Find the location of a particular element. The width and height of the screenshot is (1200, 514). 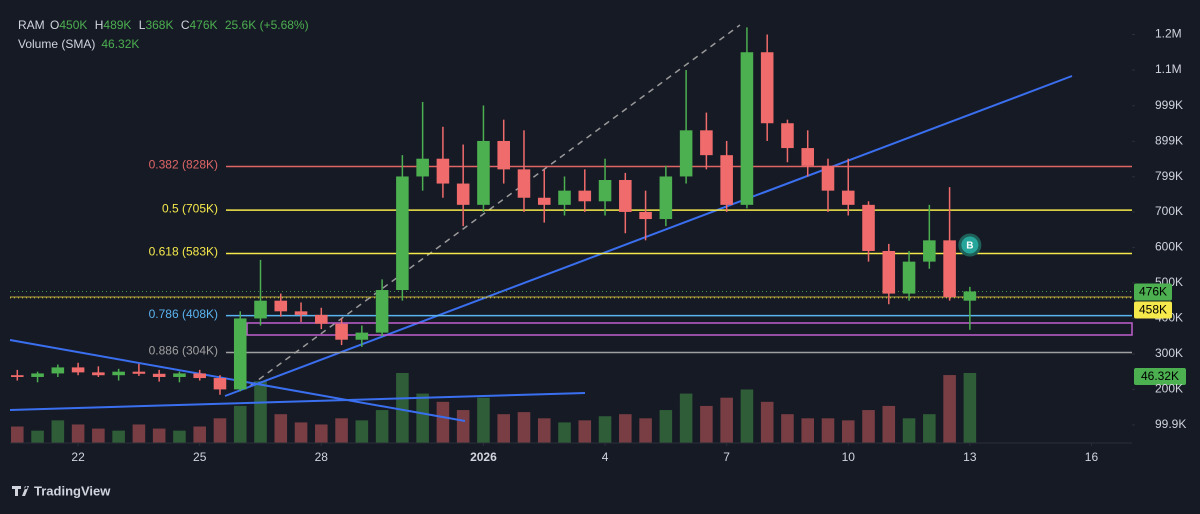

x-tick-label: 16 is located at coordinates (1092, 457).